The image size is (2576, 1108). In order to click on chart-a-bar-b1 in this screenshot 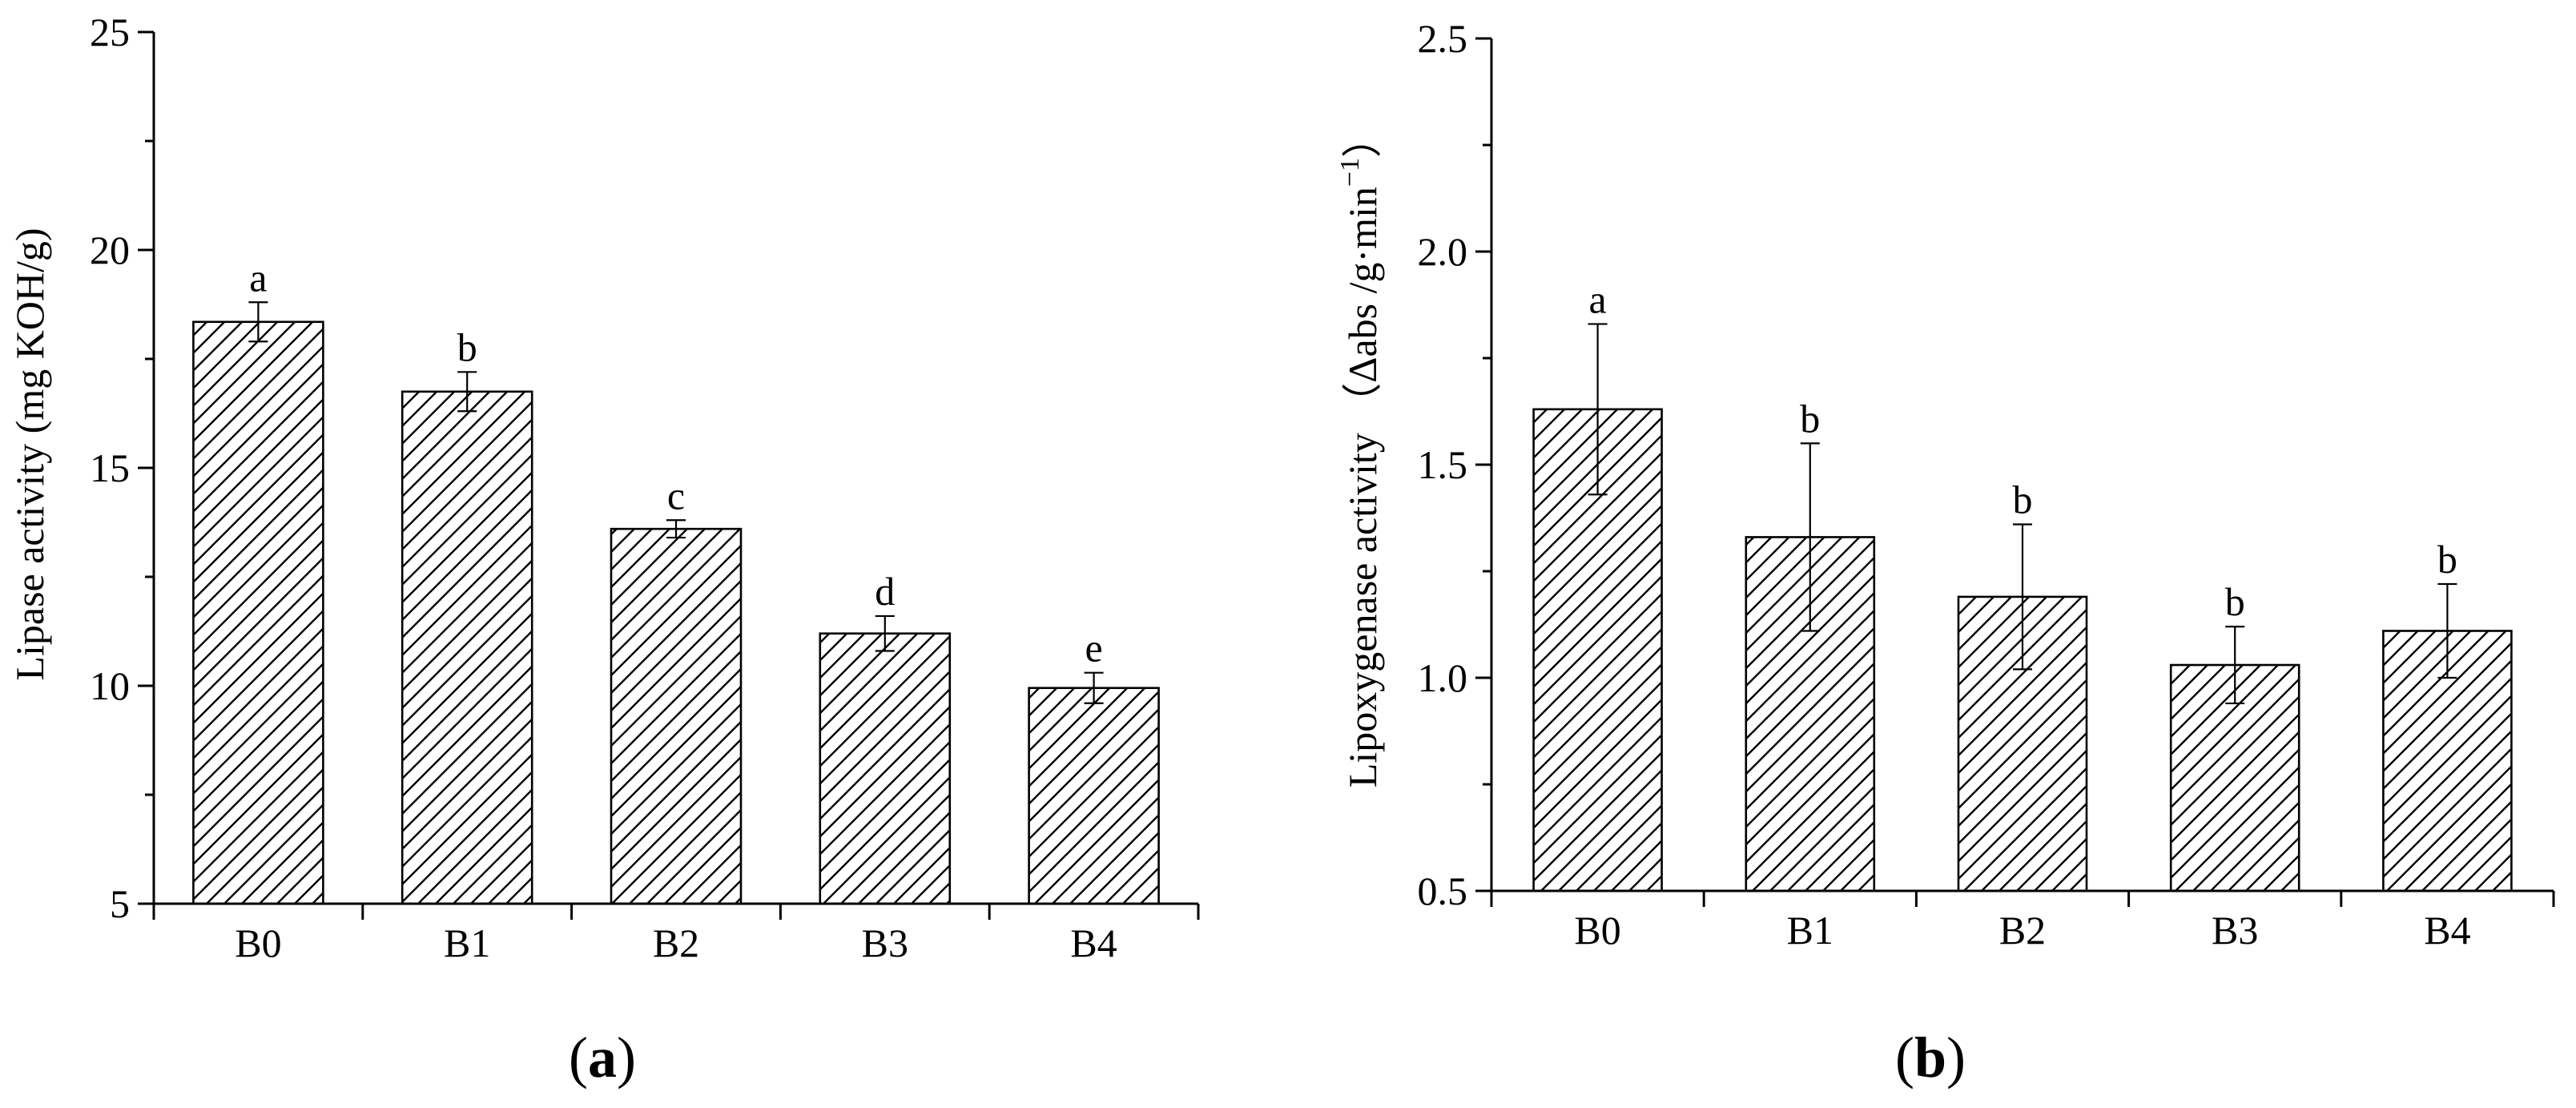, I will do `click(466, 647)`.